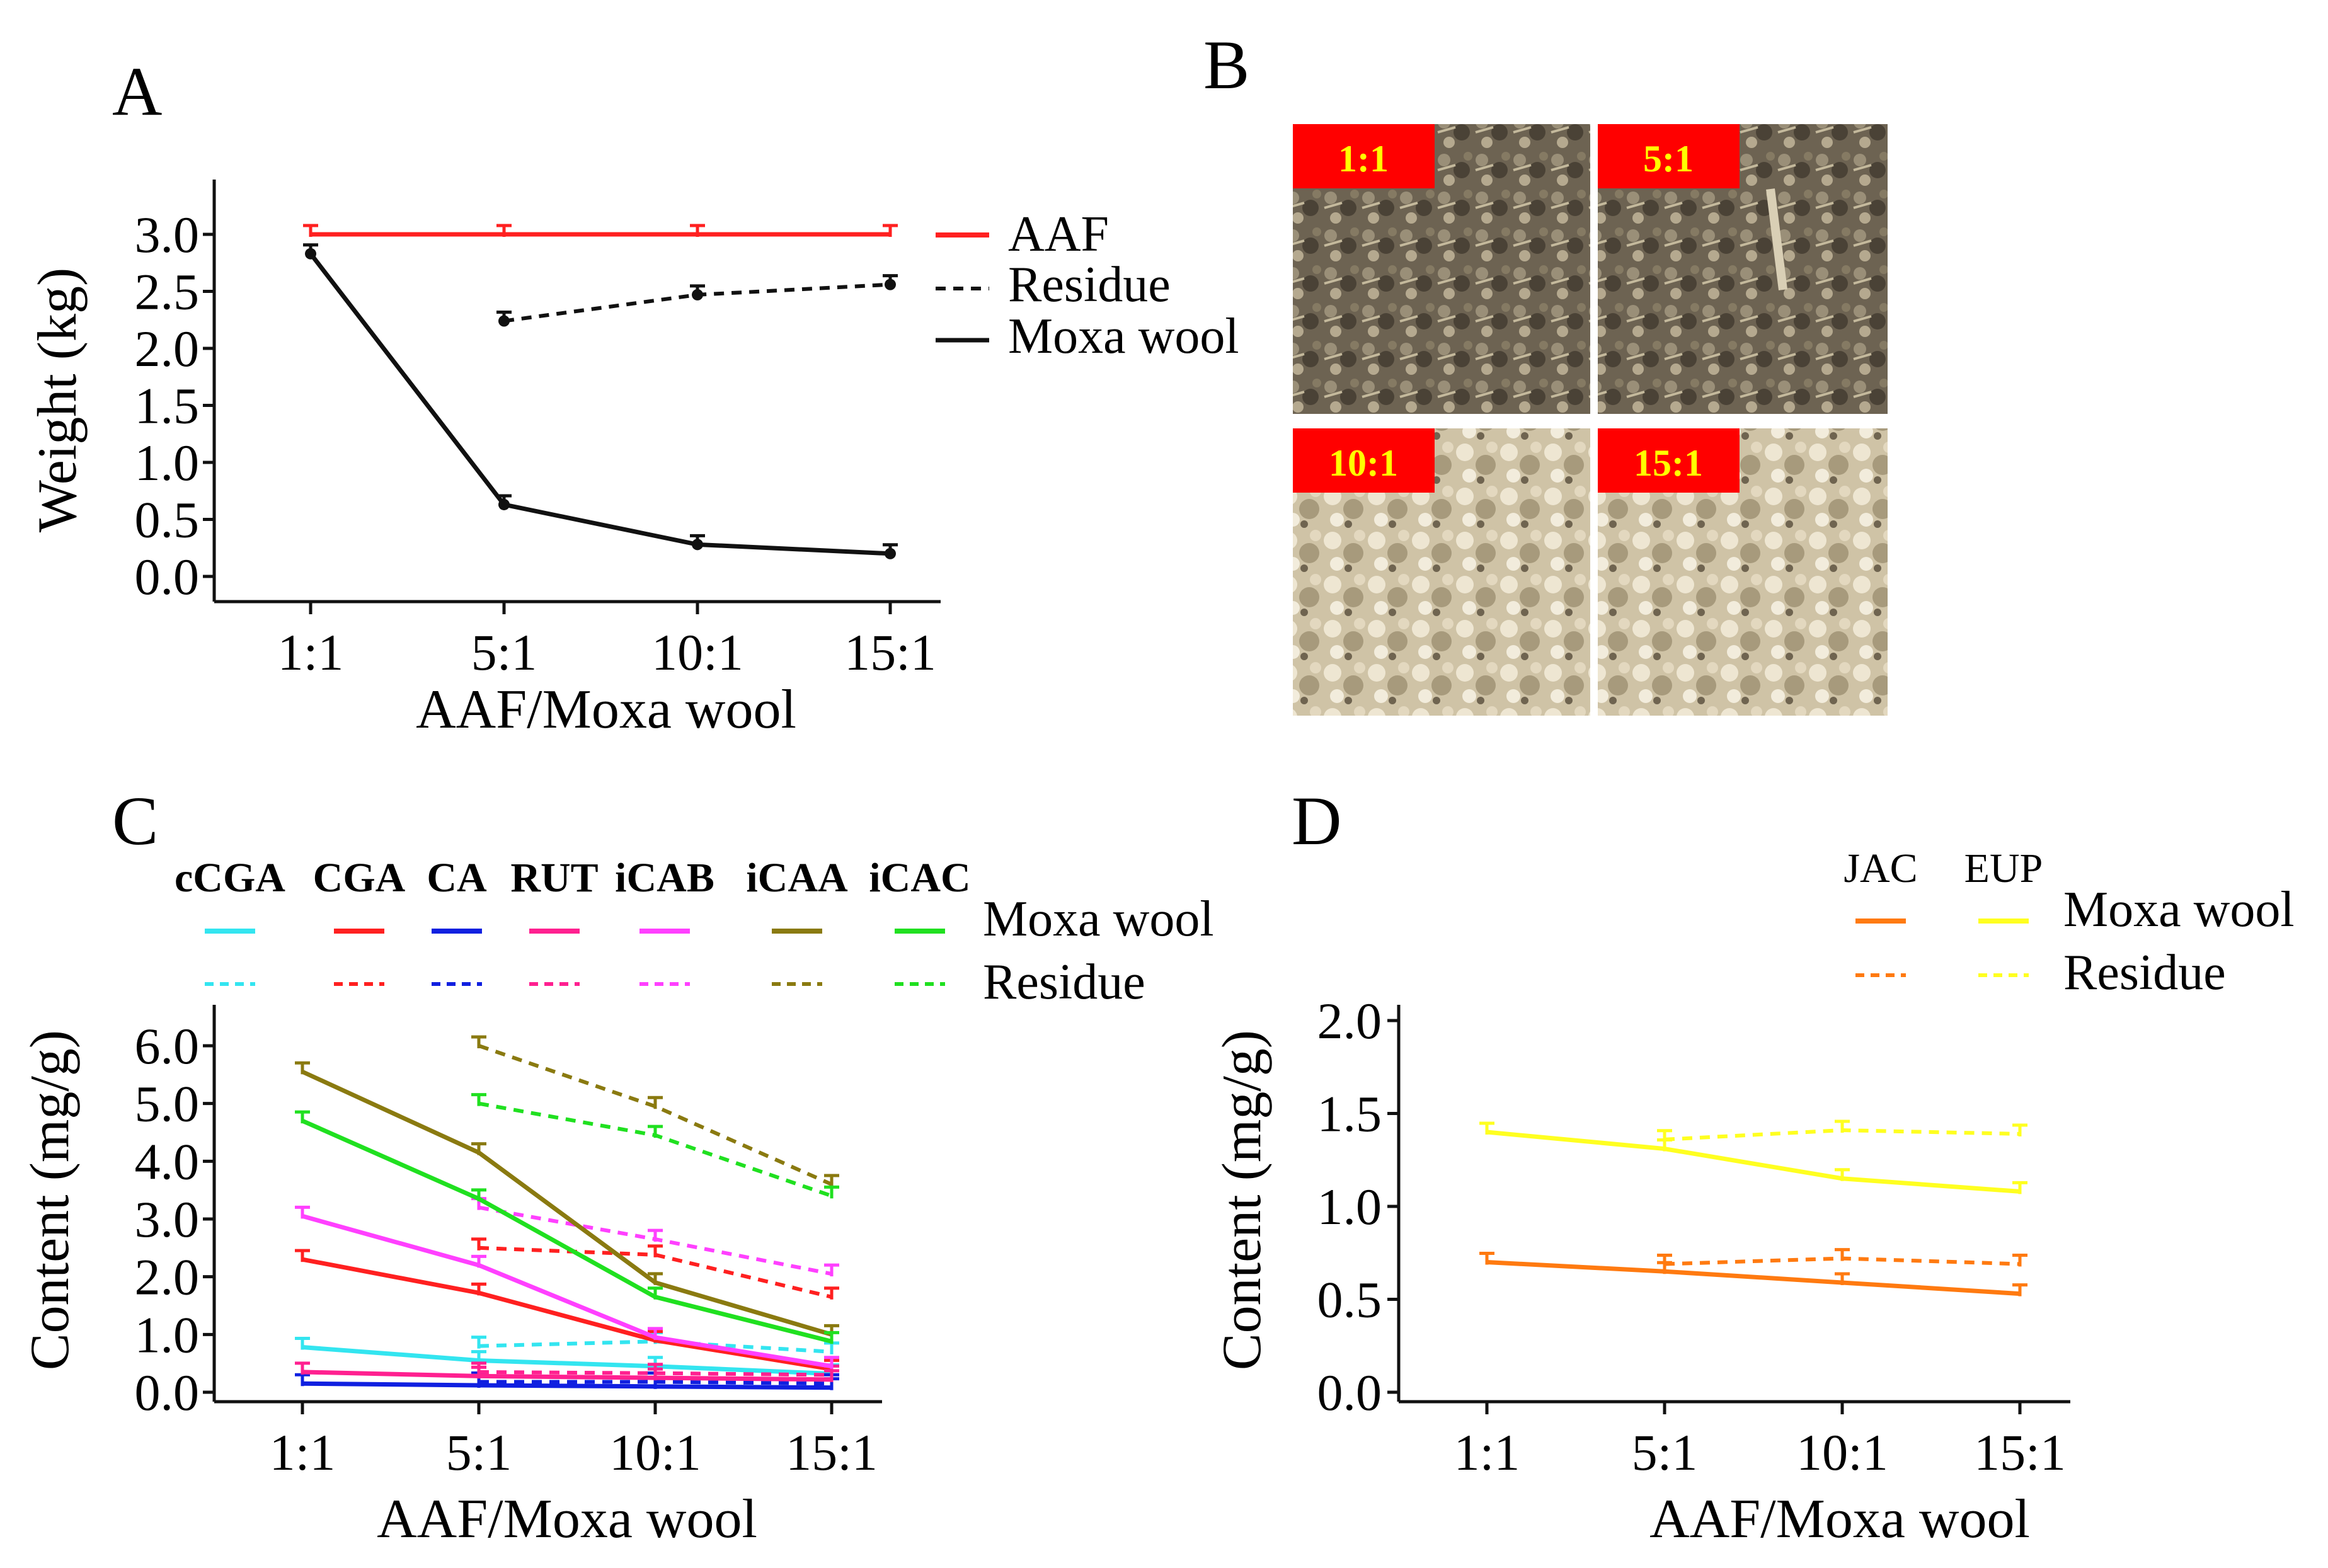 This screenshot has height=1568, width=2328. I want to click on legend-compound-ccga: cCGA, so click(230, 878).